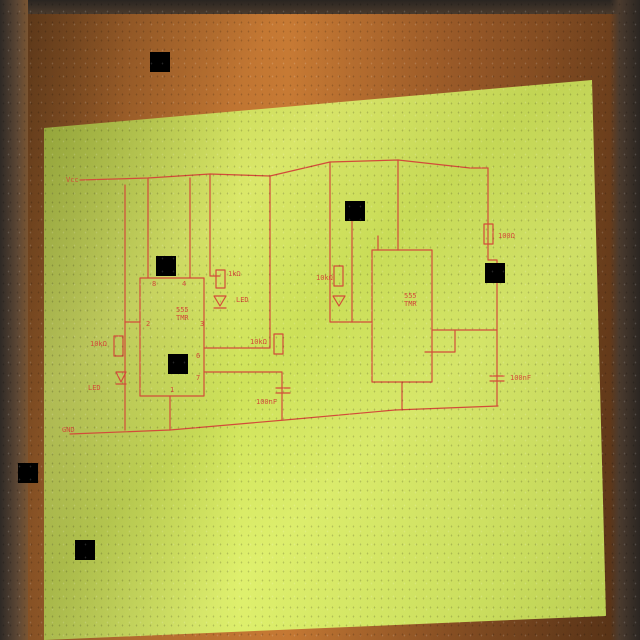 The width and height of the screenshot is (640, 640). I want to click on resistor-mid-right, so click(338, 276).